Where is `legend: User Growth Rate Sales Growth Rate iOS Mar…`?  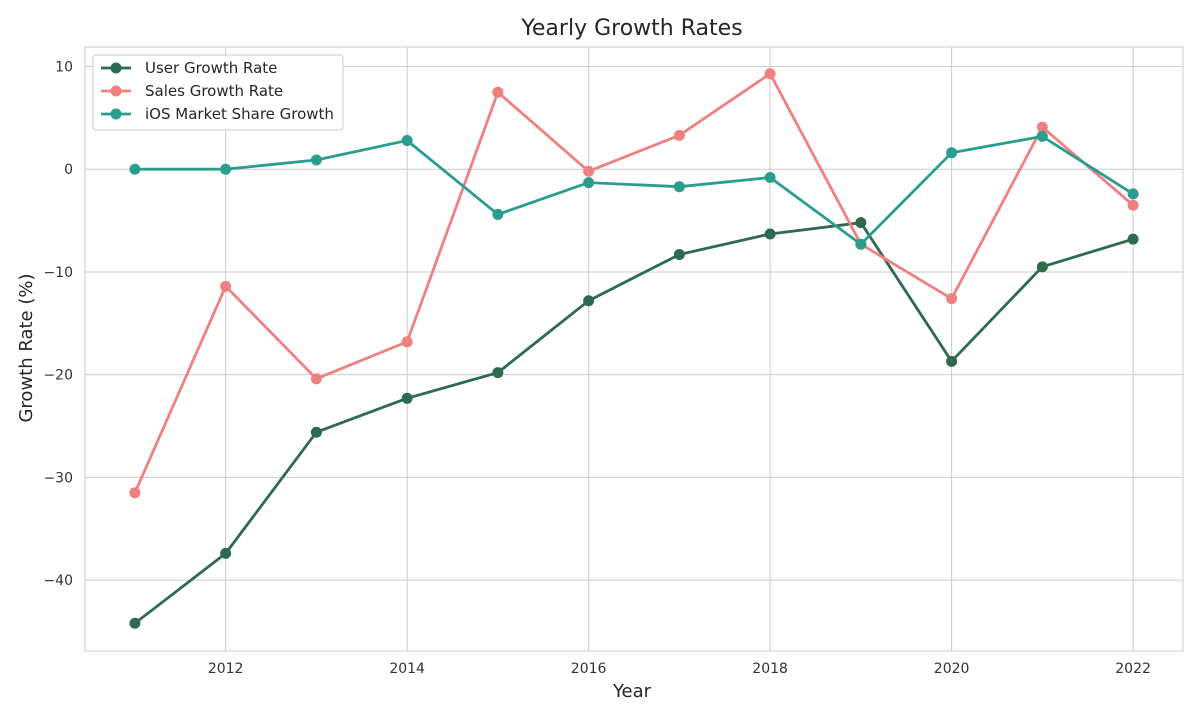 legend: User Growth Rate Sales Growth Rate iOS Mar… is located at coordinates (218, 92).